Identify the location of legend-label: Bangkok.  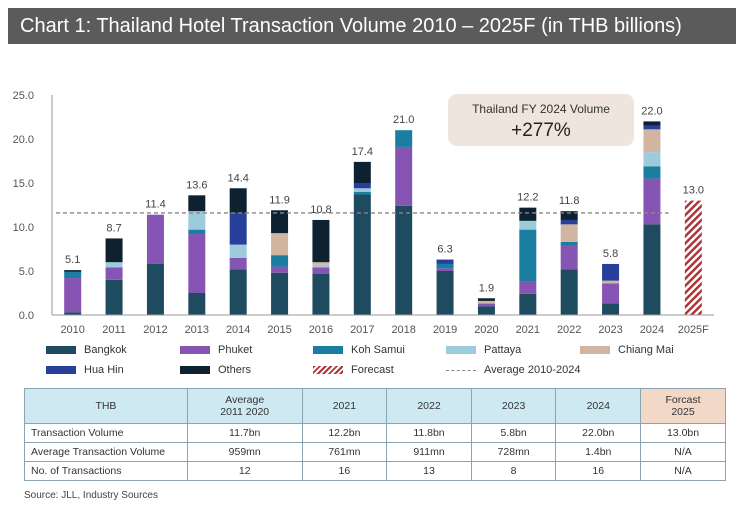
(105, 350).